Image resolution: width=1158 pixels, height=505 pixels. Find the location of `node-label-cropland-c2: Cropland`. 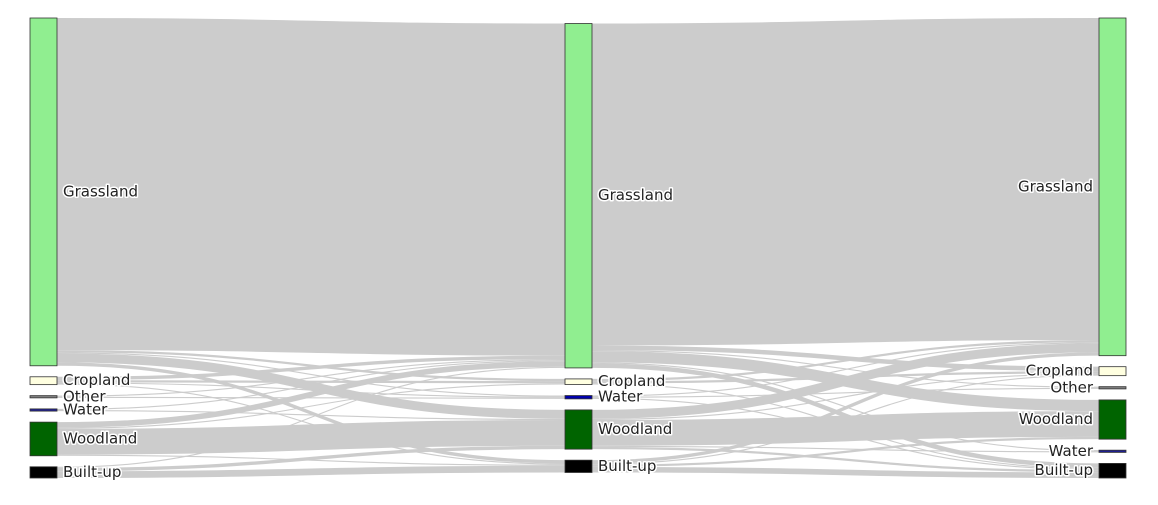

node-label-cropland-c2: Cropland is located at coordinates (1059, 371).